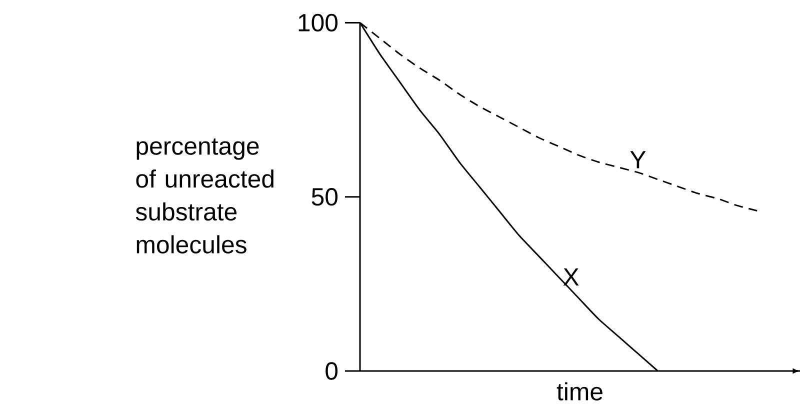 The width and height of the screenshot is (800, 414). I want to click on y-tick-label: 0, so click(332, 371).